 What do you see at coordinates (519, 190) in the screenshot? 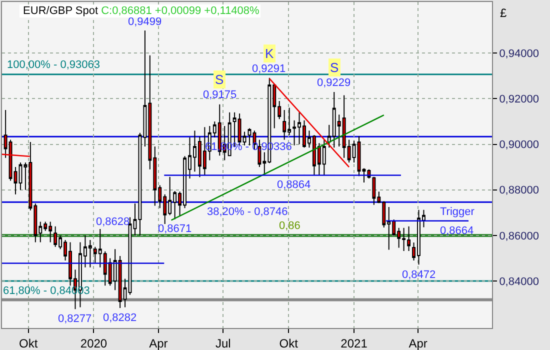
I see `y-tick-label: 0,88000` at bounding box center [519, 190].